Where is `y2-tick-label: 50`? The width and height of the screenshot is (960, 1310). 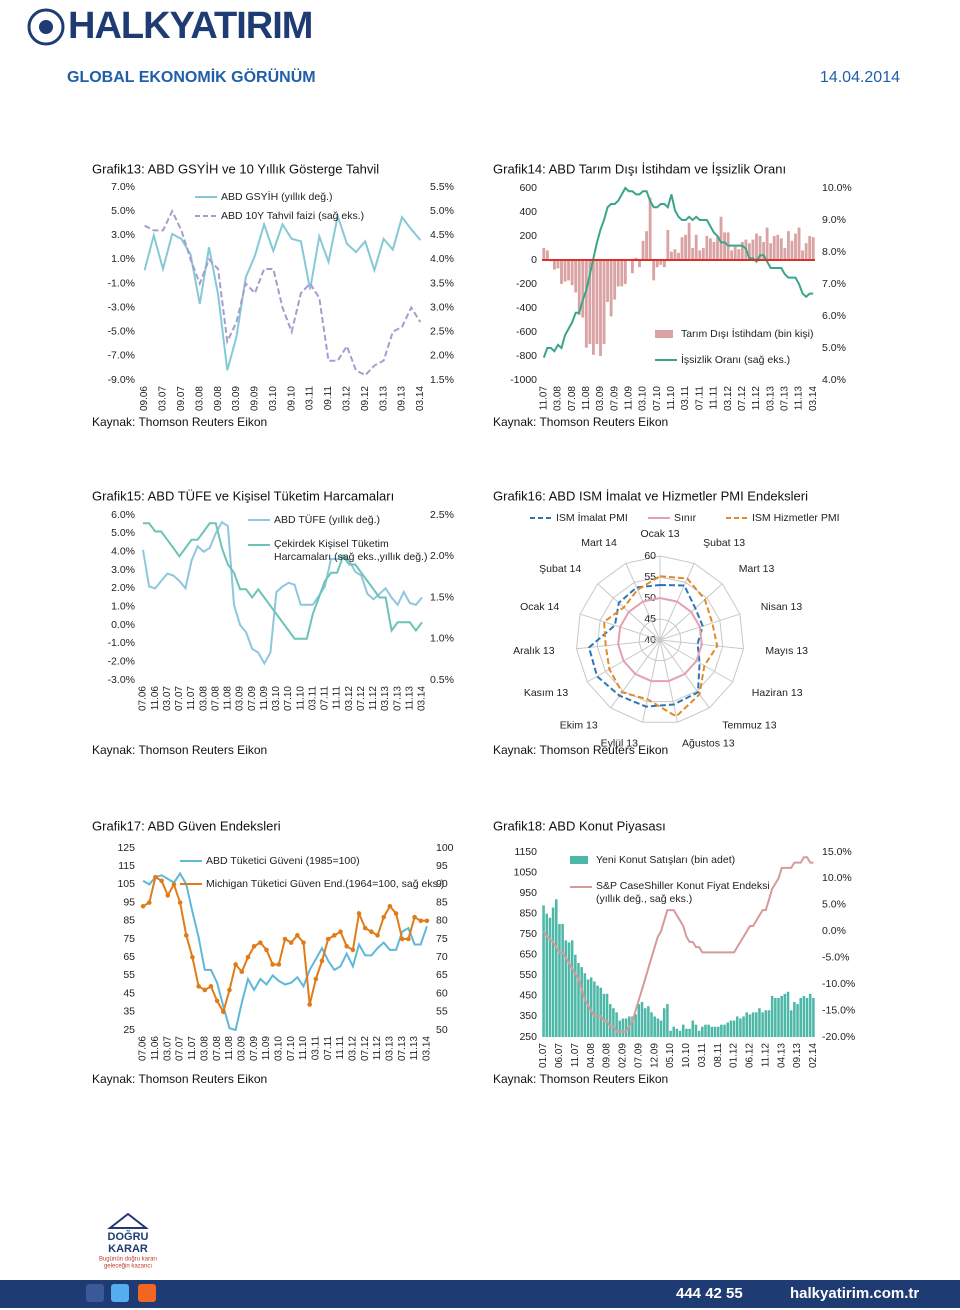
y2-tick-label: 50 is located at coordinates (442, 1030).